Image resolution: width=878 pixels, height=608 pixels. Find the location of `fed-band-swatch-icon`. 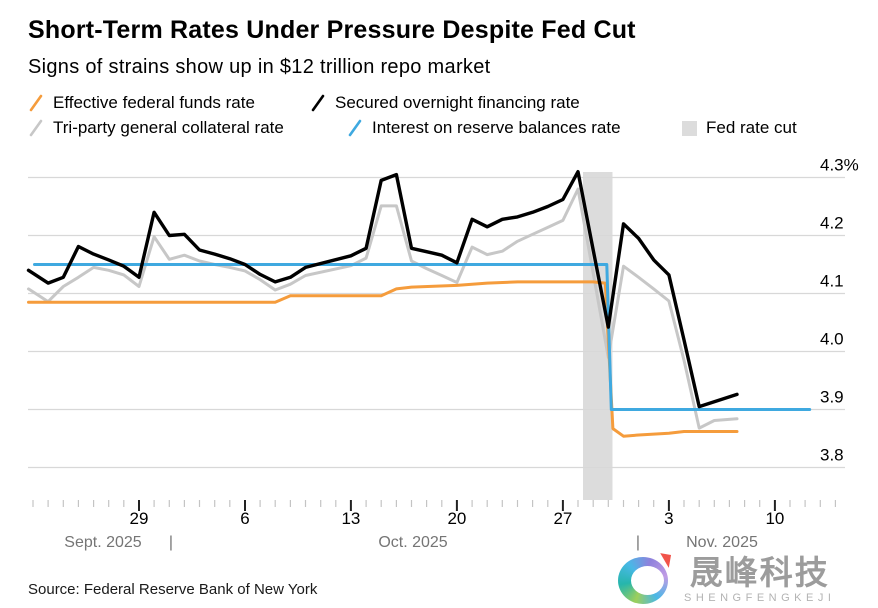

fed-band-swatch-icon is located at coordinates (689, 128).